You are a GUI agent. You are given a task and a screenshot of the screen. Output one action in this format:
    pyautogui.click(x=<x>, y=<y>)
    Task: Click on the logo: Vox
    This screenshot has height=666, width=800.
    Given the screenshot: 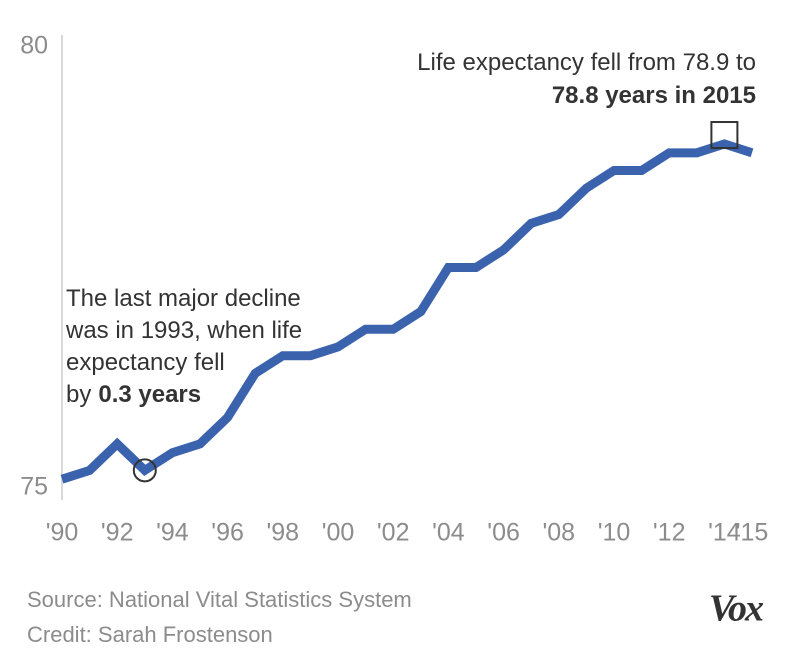 What is the action you would take?
    pyautogui.click(x=736, y=609)
    